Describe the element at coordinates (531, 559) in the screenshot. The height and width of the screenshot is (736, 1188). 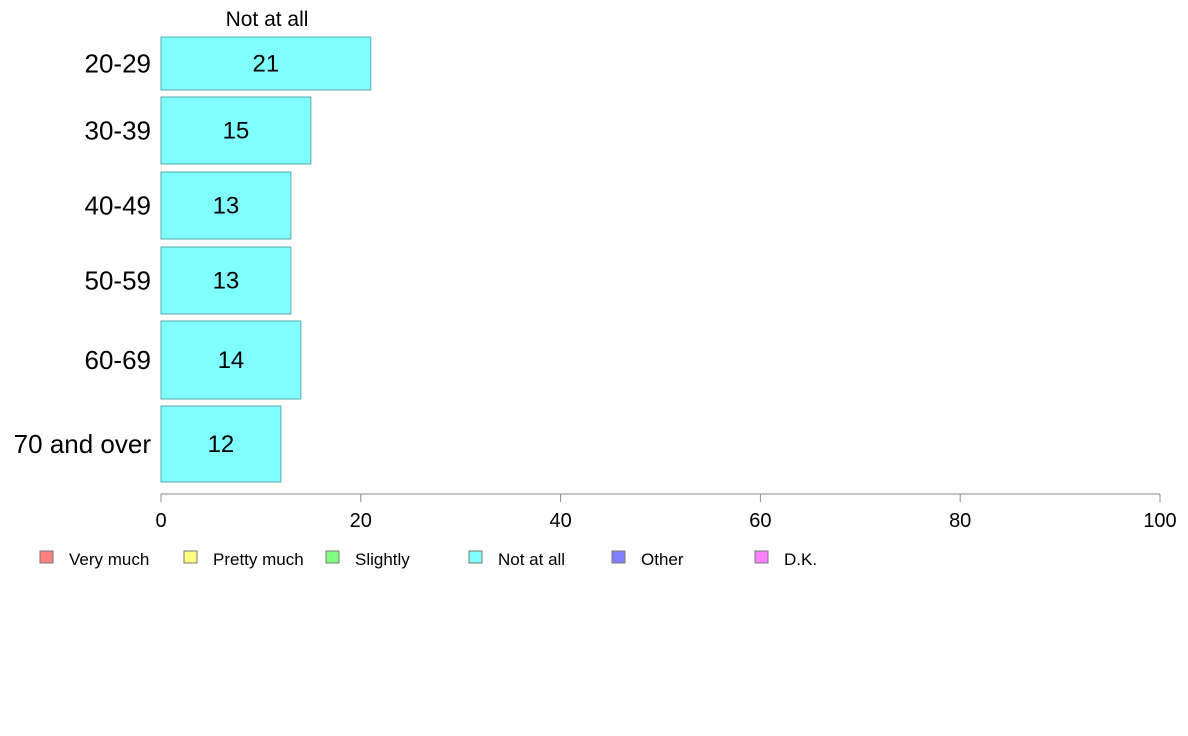
I see `legend-label: Not at all` at that location.